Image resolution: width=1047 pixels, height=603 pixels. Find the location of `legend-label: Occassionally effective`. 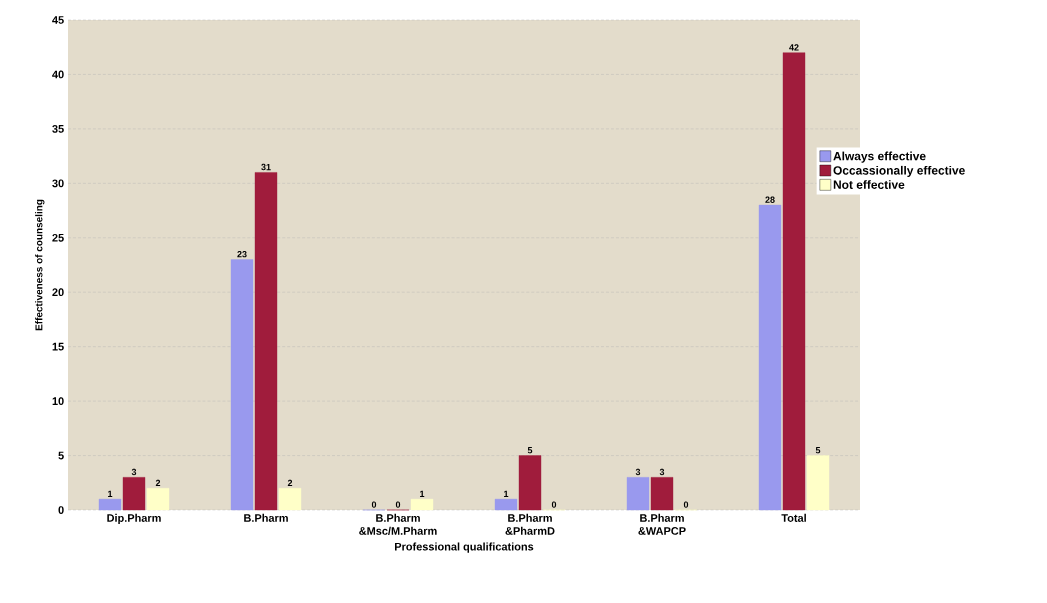

legend-label: Occassionally effective is located at coordinates (899, 171).